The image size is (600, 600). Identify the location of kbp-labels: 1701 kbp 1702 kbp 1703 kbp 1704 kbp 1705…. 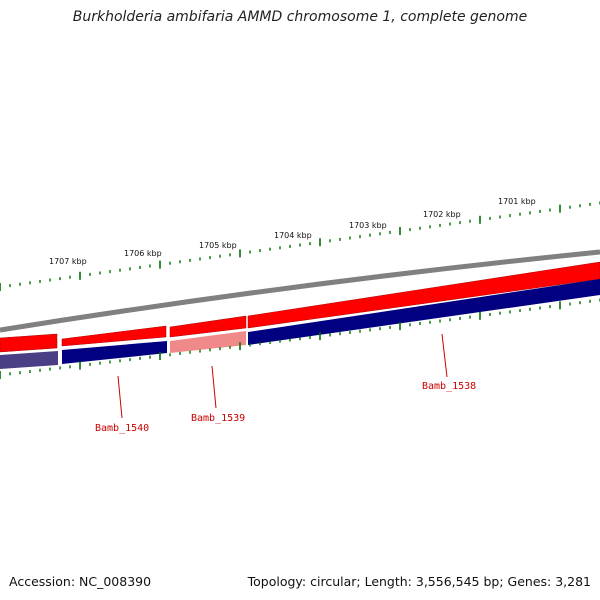
(292, 231).